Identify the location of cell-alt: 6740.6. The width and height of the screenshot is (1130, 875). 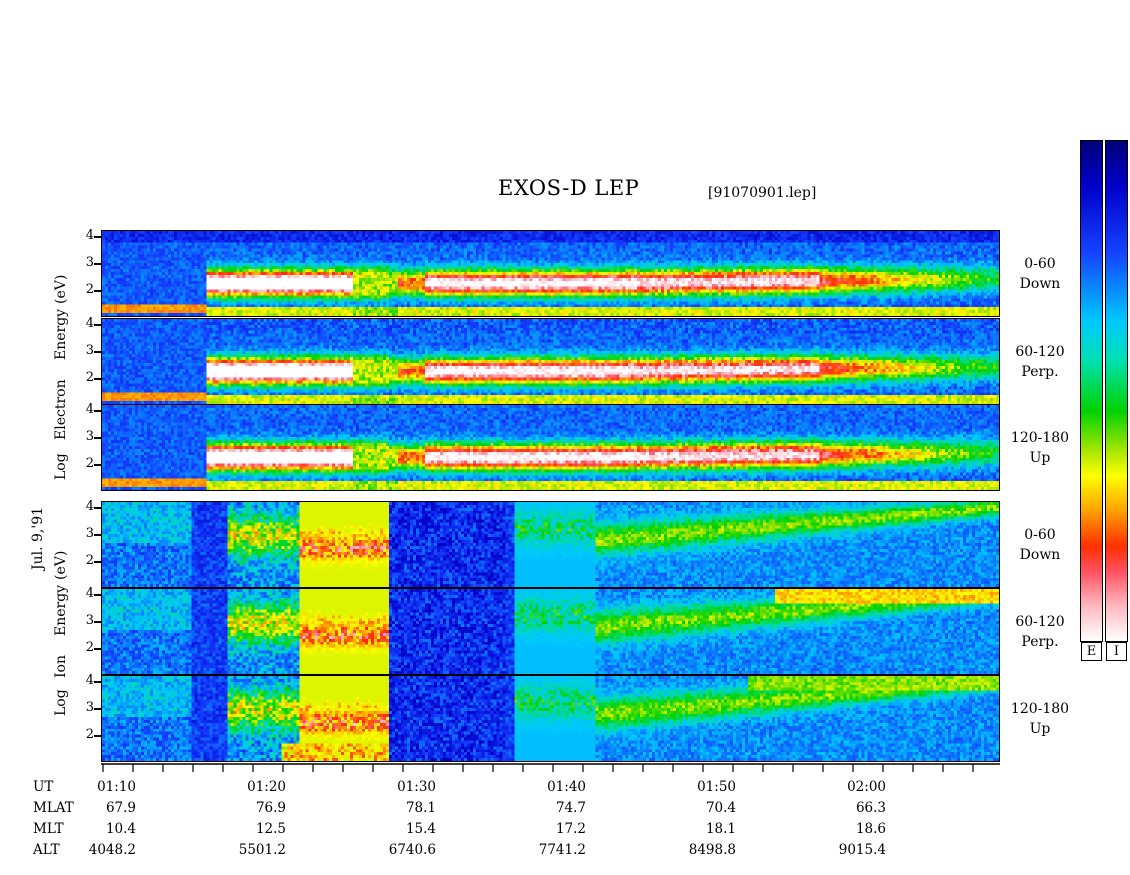
(412, 850).